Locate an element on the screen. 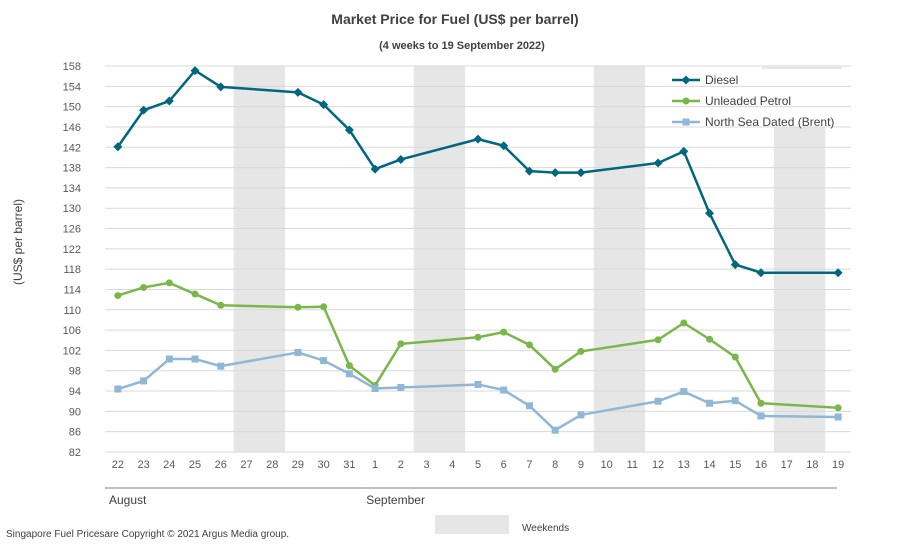  x-tick-label: 5 is located at coordinates (478, 465).